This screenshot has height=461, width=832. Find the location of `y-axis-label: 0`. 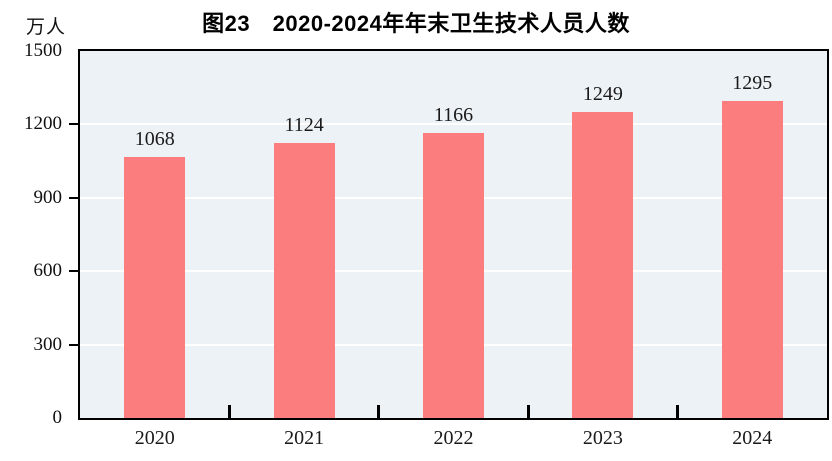

y-axis-label: 0 is located at coordinates (57, 417).